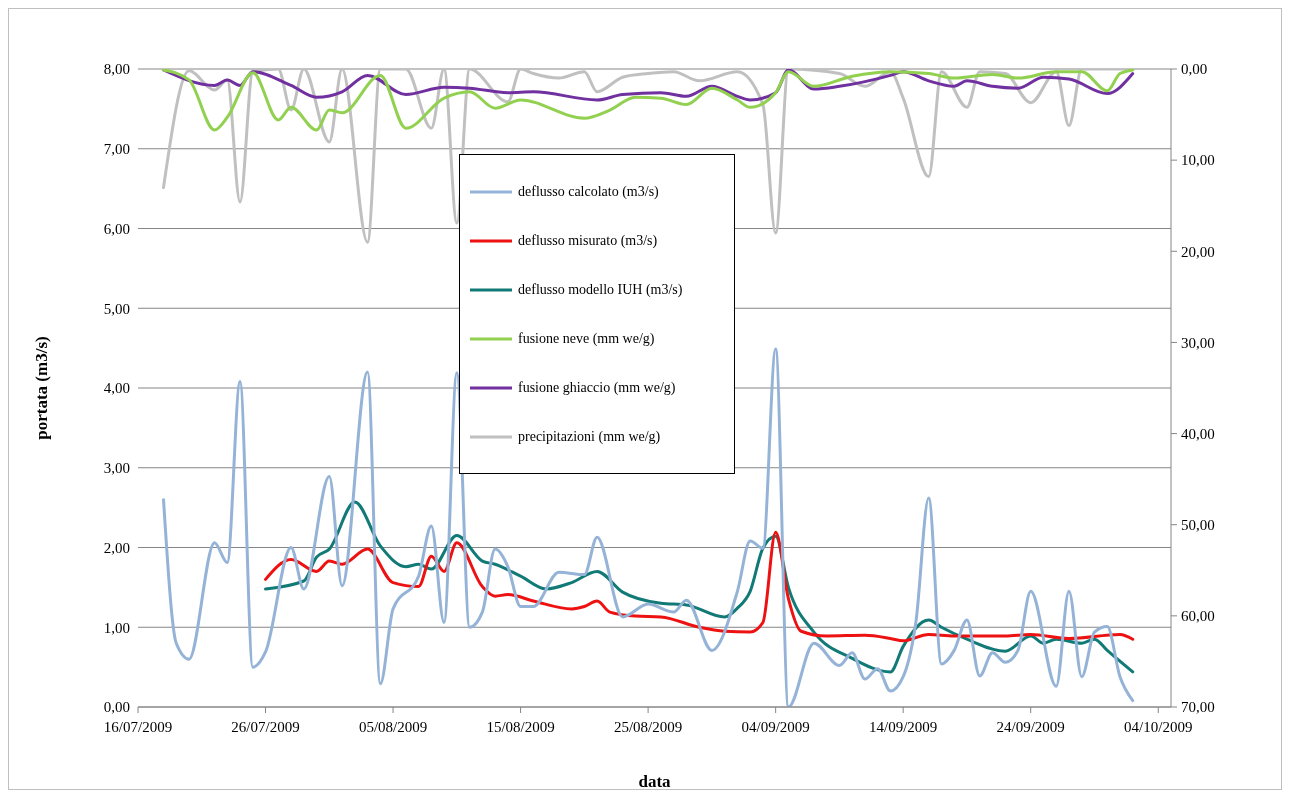 This screenshot has height=798, width=1290. I want to click on y-tick-label: 1,00, so click(116, 627).